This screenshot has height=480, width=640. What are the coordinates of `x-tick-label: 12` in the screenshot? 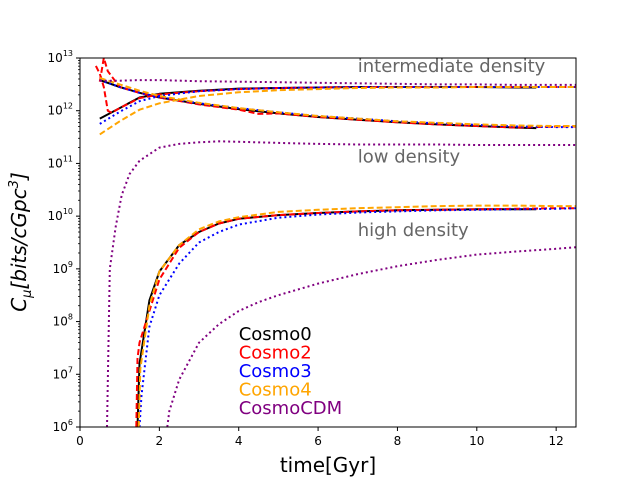 It's located at (556, 441).